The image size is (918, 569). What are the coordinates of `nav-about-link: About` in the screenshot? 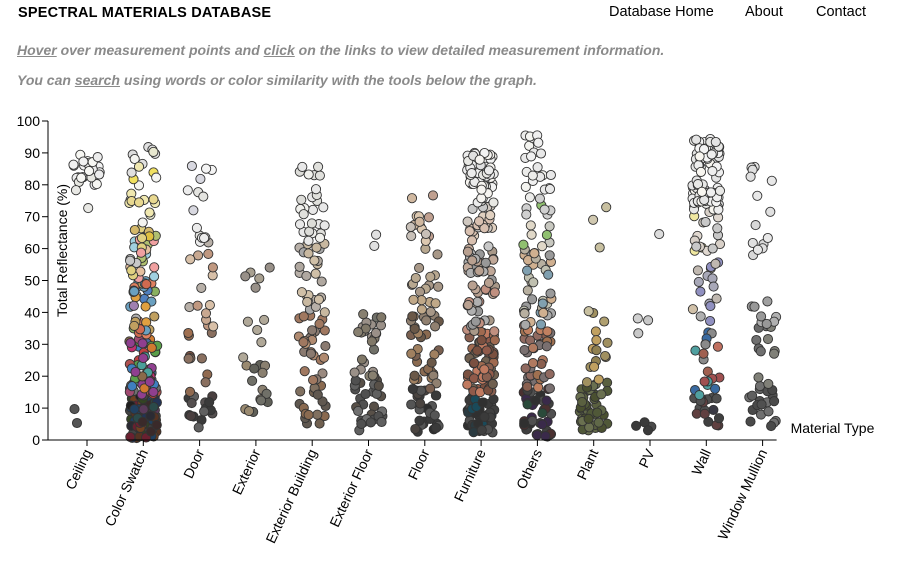 It's located at (764, 12).